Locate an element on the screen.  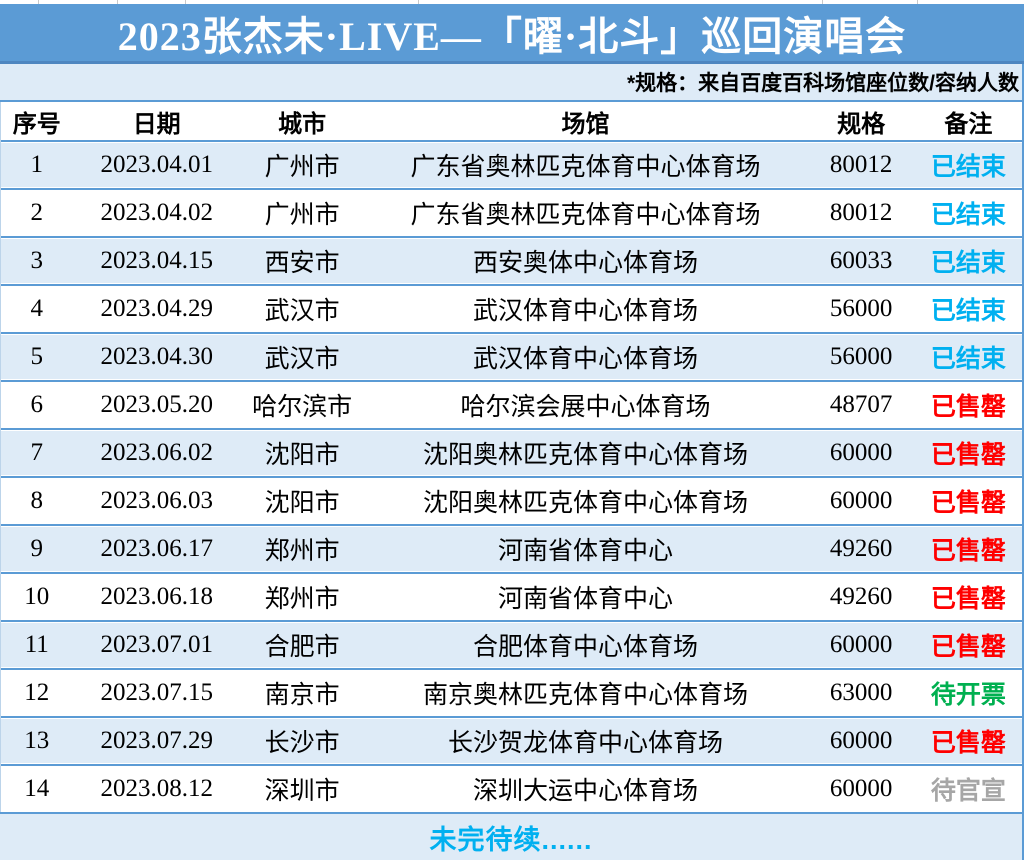
cell-capacity: 60033 is located at coordinates (861, 260).